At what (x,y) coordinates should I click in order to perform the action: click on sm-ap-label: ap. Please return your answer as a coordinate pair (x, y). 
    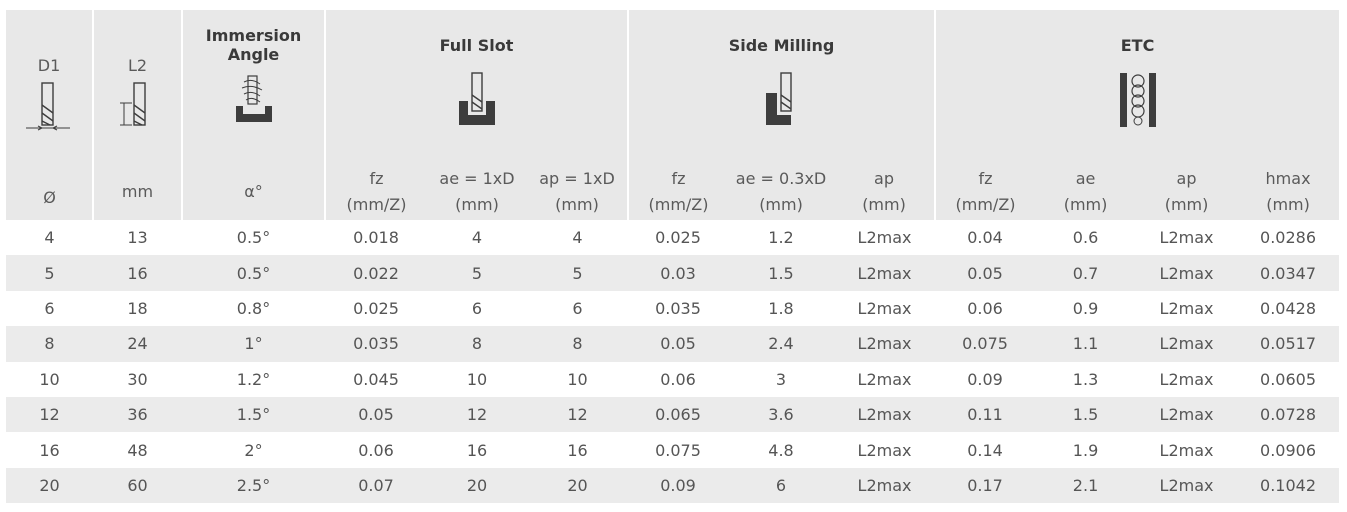
    Looking at the image, I should click on (884, 178).